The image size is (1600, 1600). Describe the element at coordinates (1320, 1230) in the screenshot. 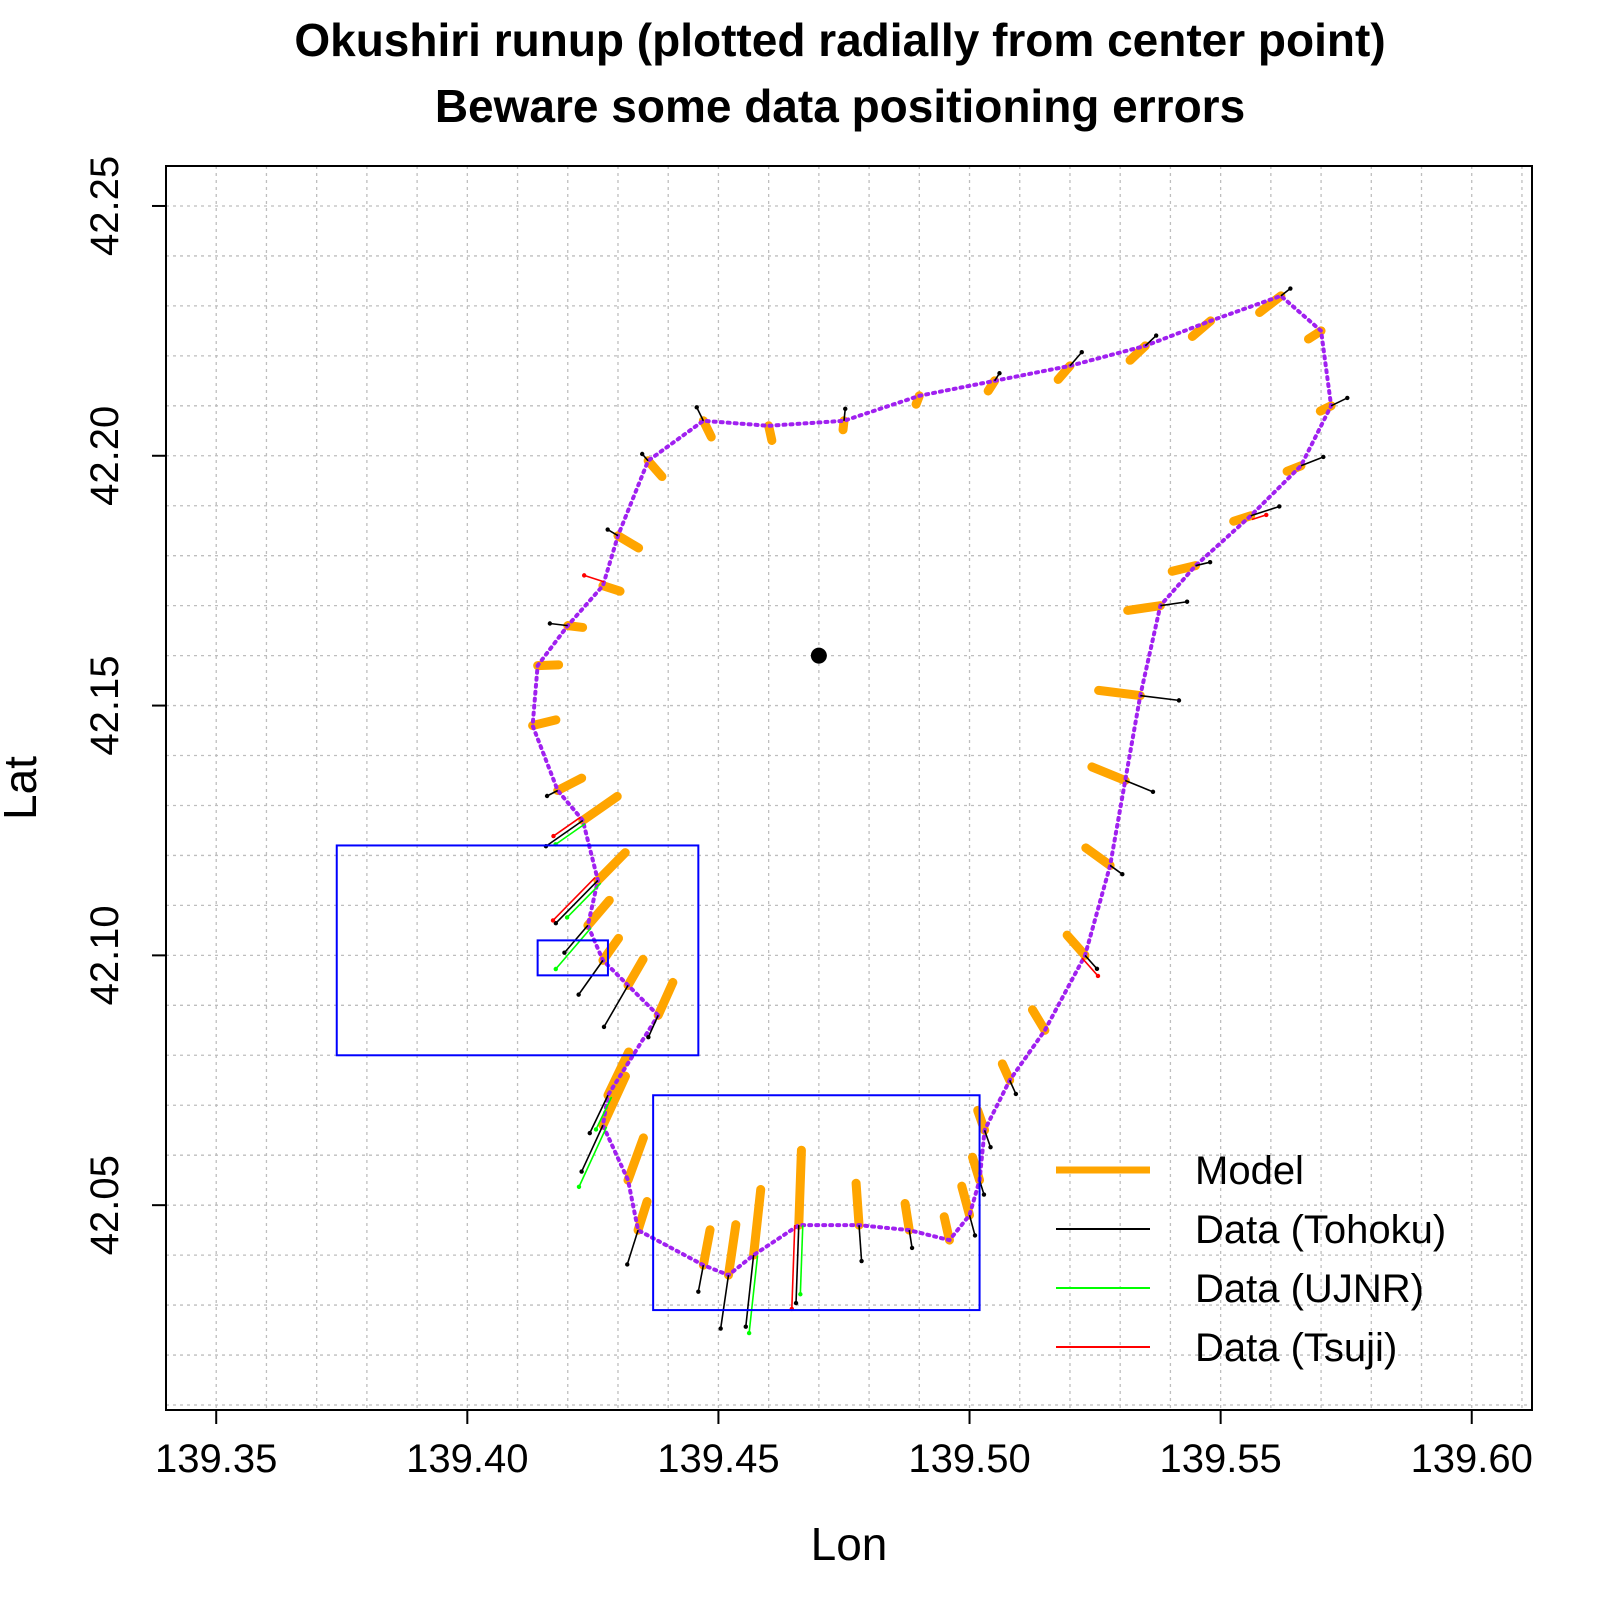

I see `legend-label: Data (Tohoku)` at that location.